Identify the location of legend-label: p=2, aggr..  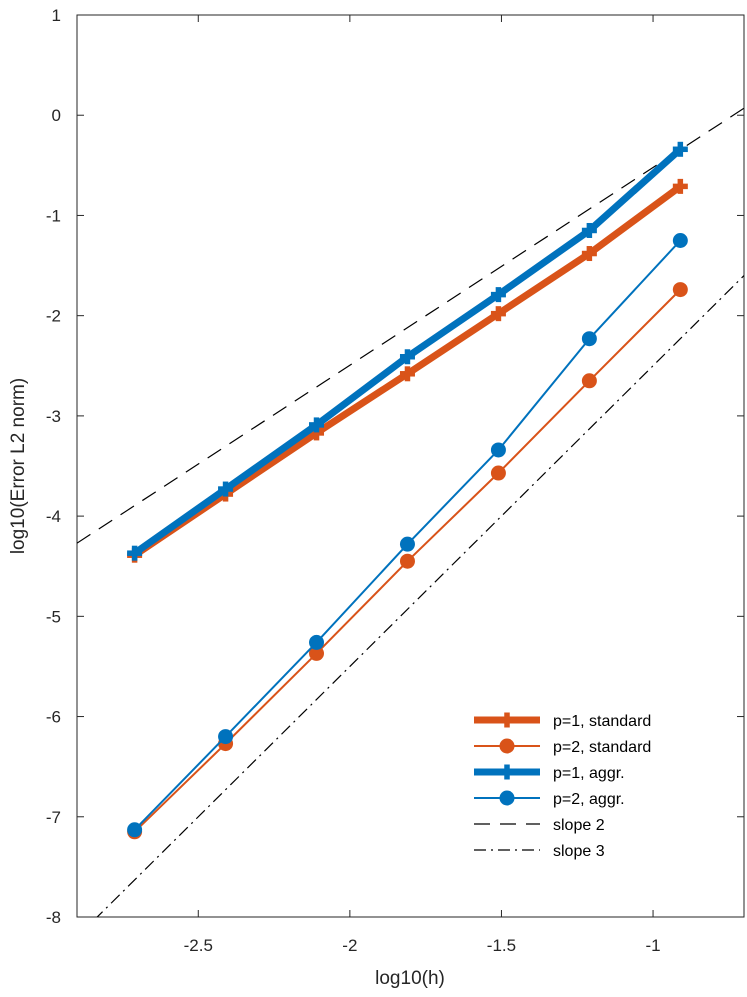
(589, 799).